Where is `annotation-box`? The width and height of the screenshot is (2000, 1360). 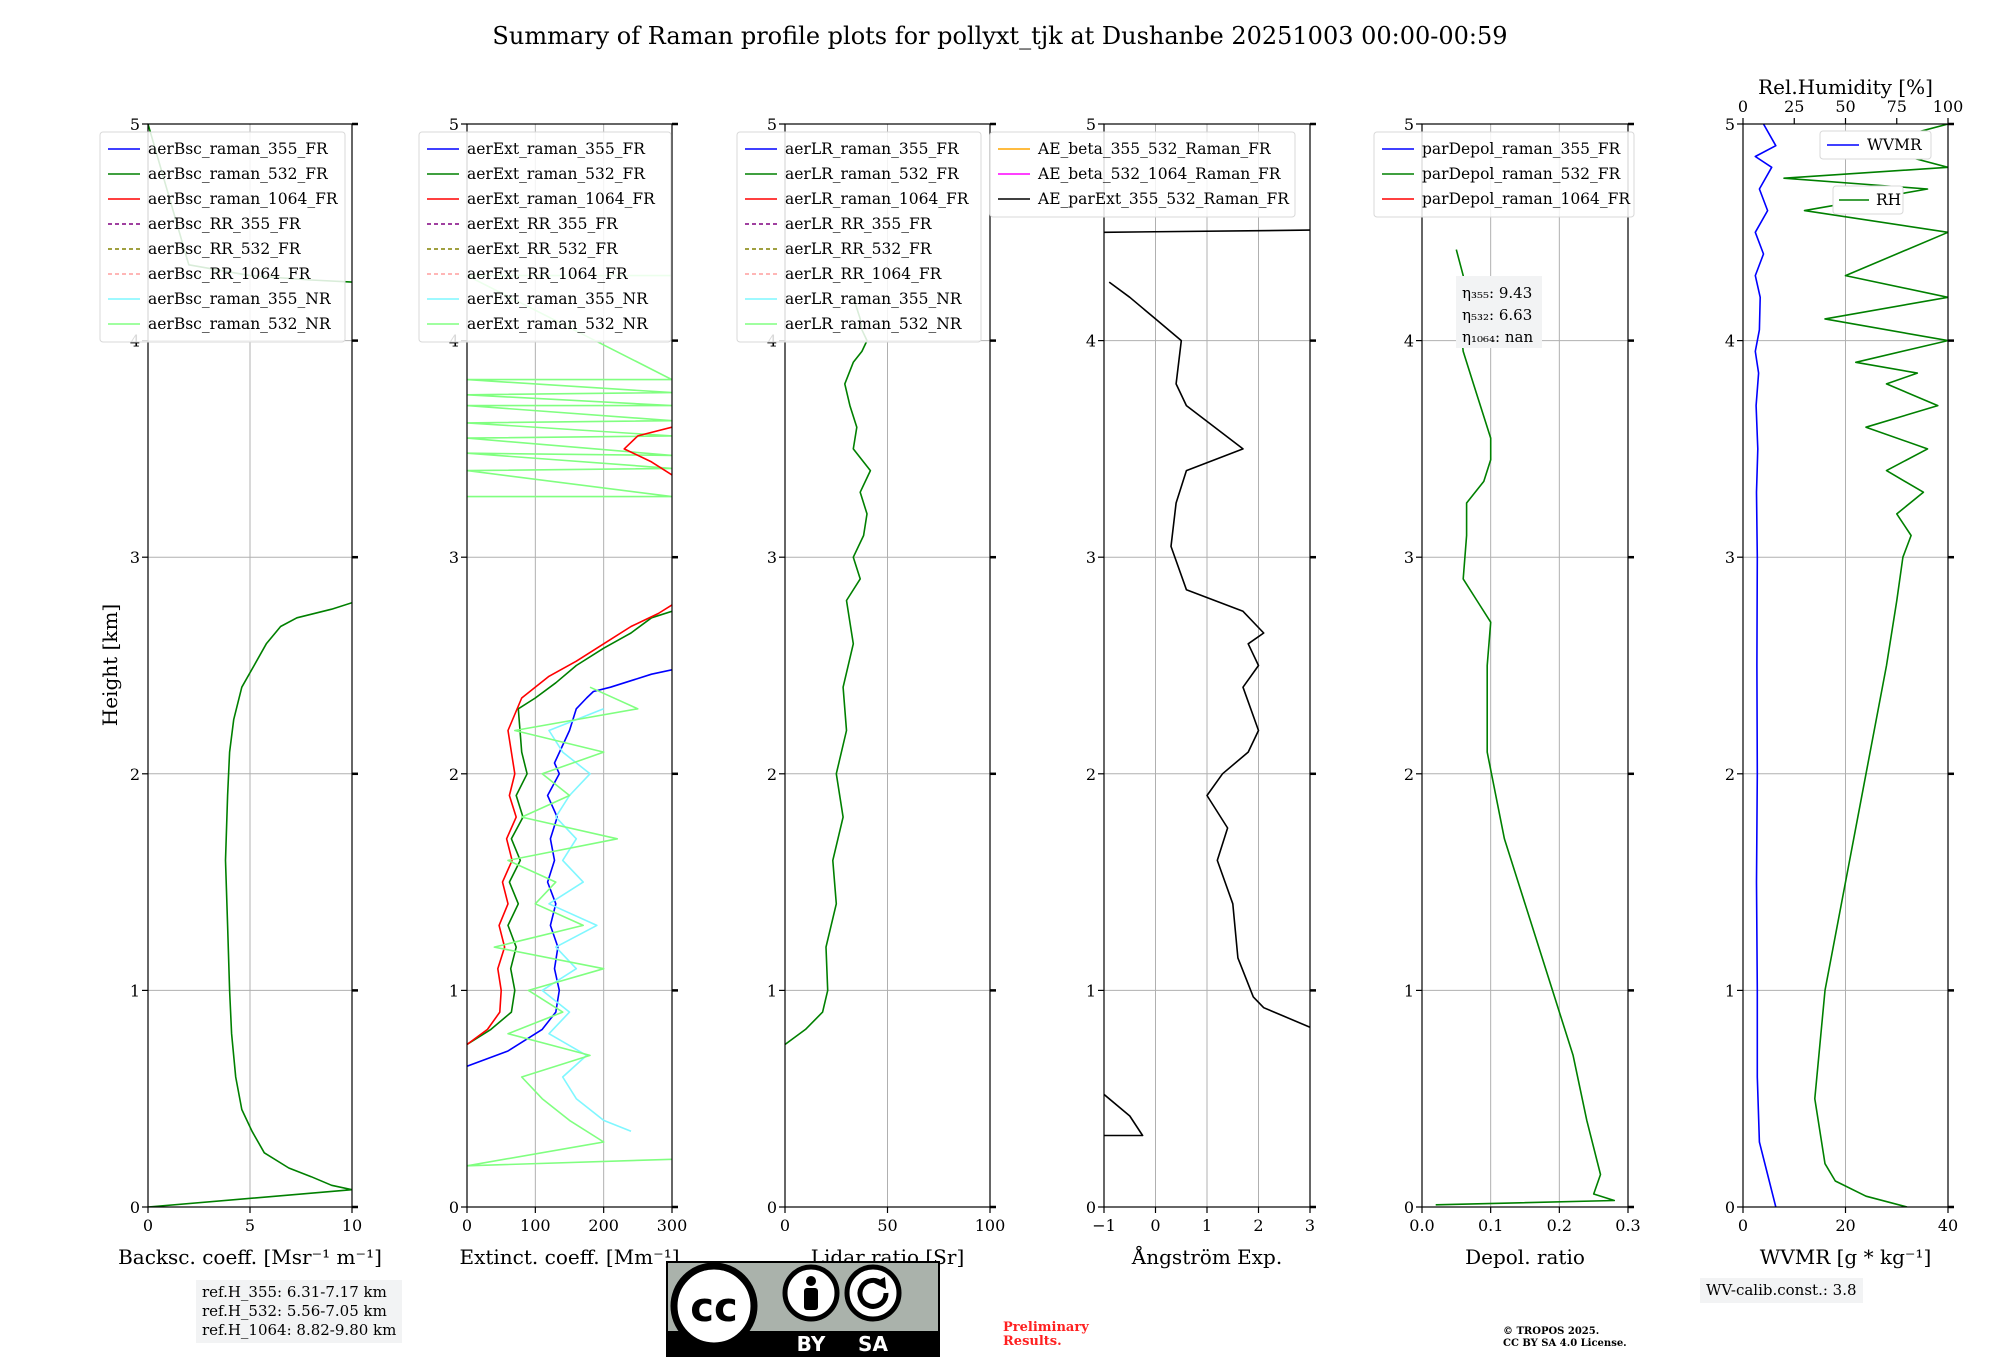 annotation-box is located at coordinates (1499, 312).